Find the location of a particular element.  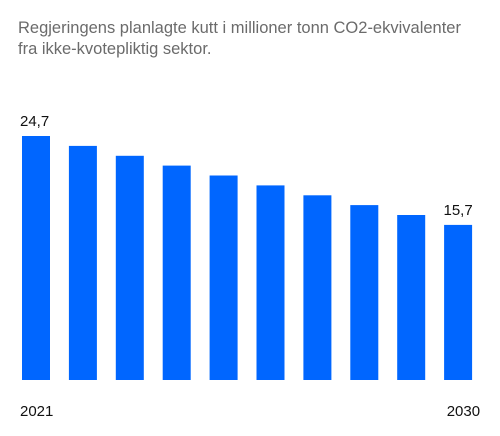

bar-2023 is located at coordinates (129, 267).